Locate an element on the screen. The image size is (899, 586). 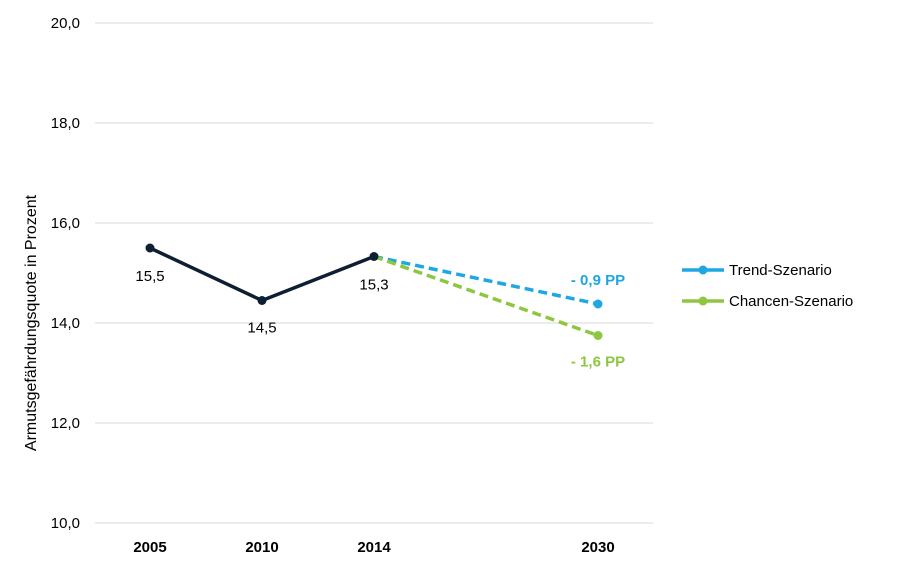
trend-annotation: - 0,9 PP is located at coordinates (598, 280).